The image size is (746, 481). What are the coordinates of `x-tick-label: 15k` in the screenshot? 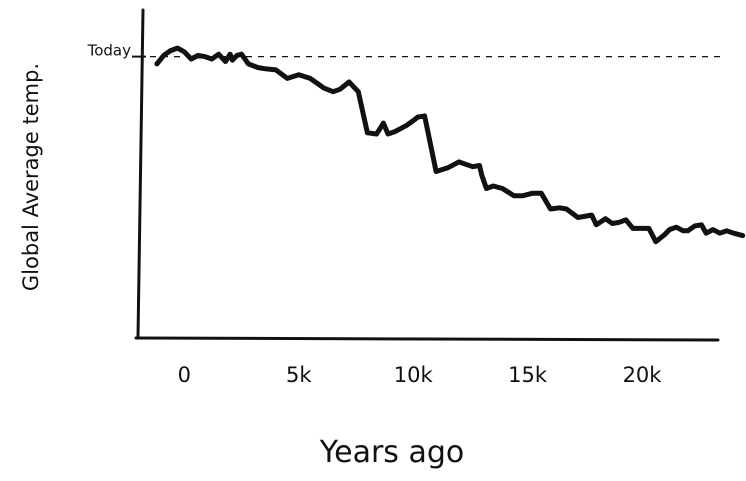 It's located at (528, 375).